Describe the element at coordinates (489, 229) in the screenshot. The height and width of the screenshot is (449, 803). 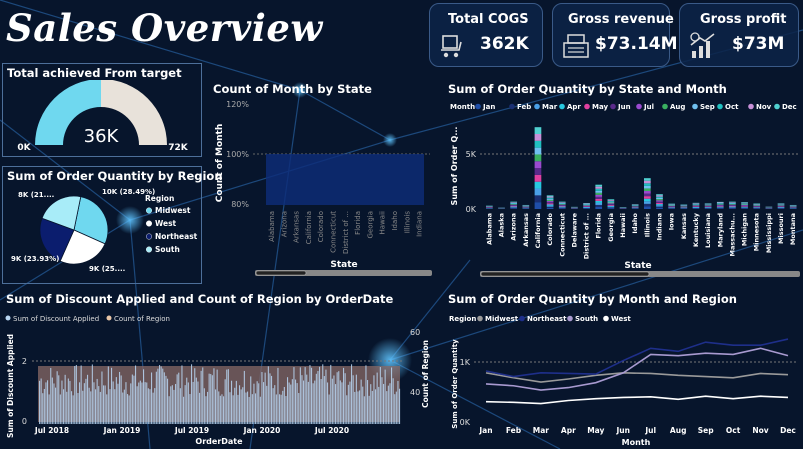
I see `state-month-xtick: Alabama` at that location.